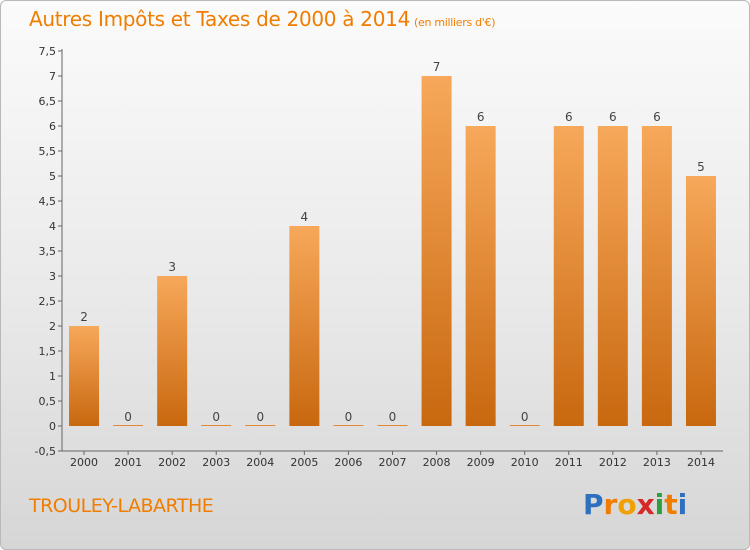 Image resolution: width=750 pixels, height=550 pixels. Describe the element at coordinates (128, 417) in the screenshot. I see `data-label-2001: 0` at that location.